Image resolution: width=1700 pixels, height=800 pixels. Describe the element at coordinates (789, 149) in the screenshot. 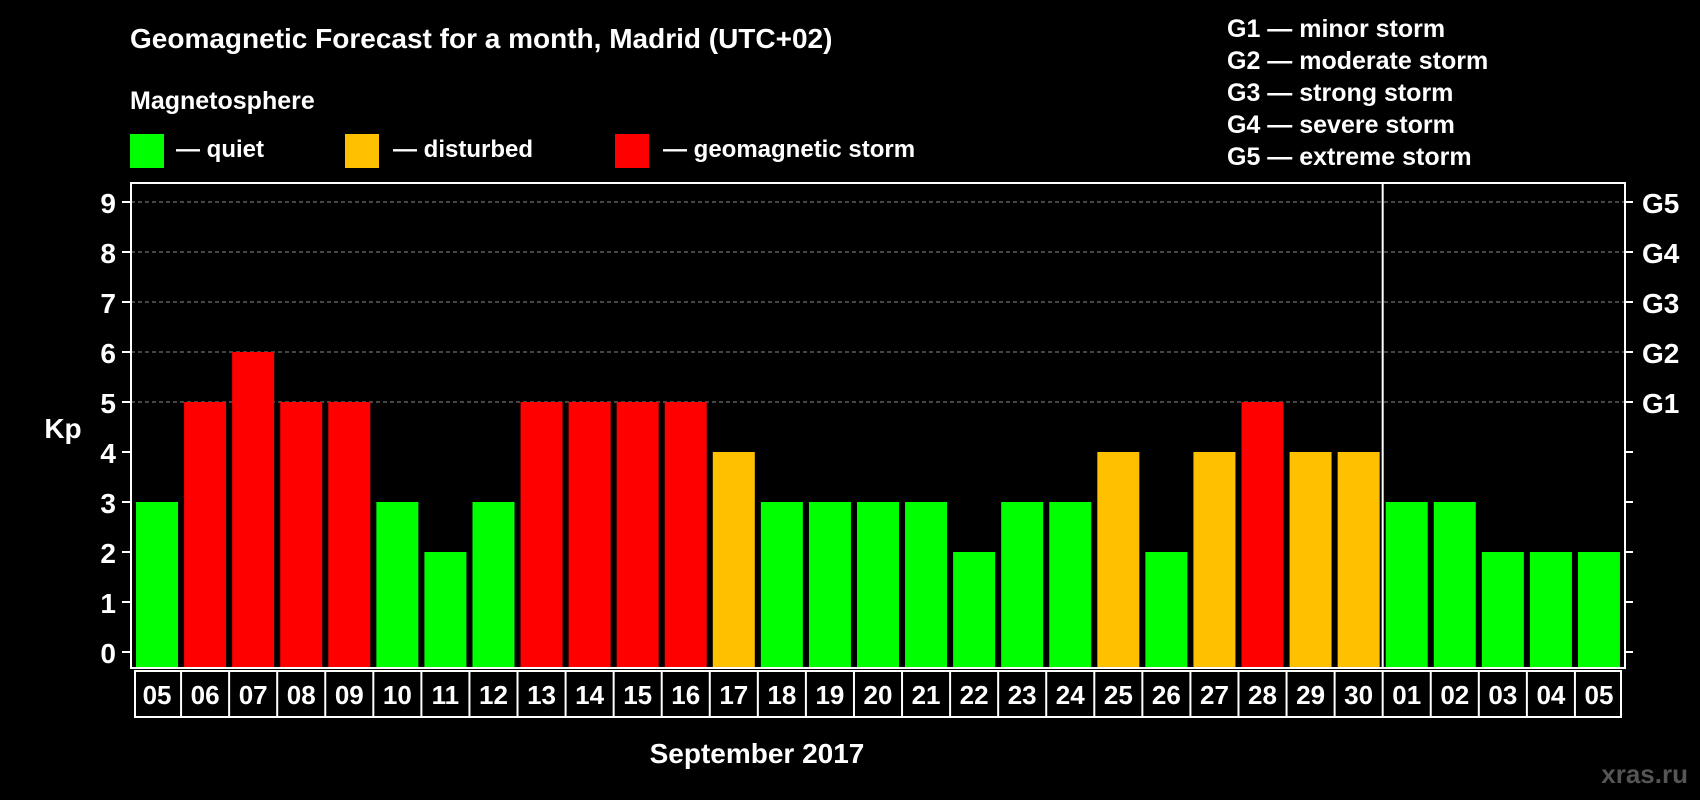

I see `legend-label-storm: — geomagnetic storm` at that location.